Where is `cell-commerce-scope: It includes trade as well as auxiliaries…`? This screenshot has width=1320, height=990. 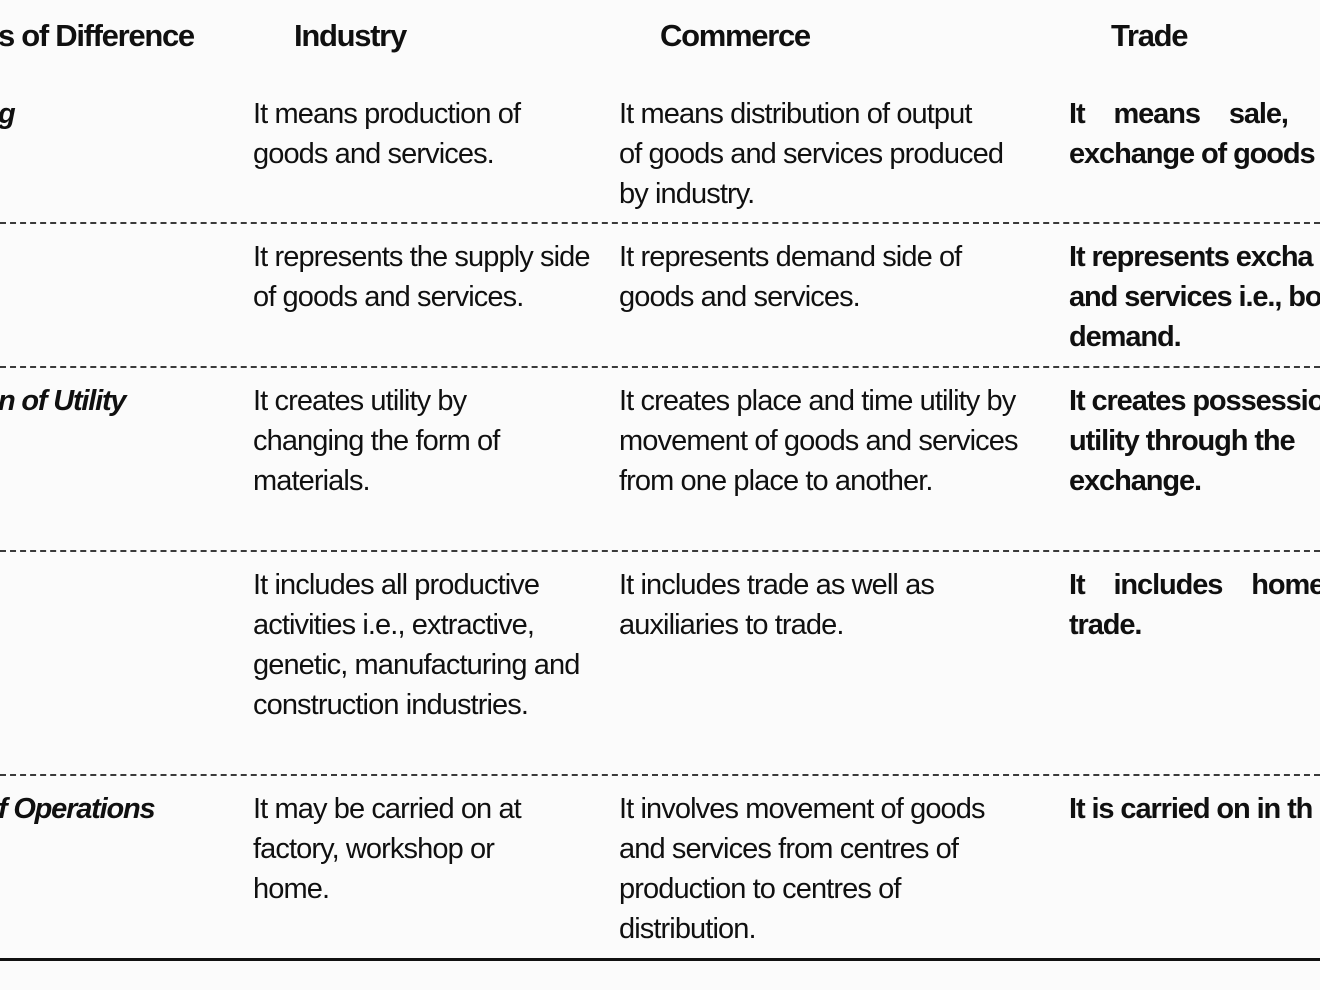 cell-commerce-scope: It includes trade as well as auxiliaries… is located at coordinates (777, 605).